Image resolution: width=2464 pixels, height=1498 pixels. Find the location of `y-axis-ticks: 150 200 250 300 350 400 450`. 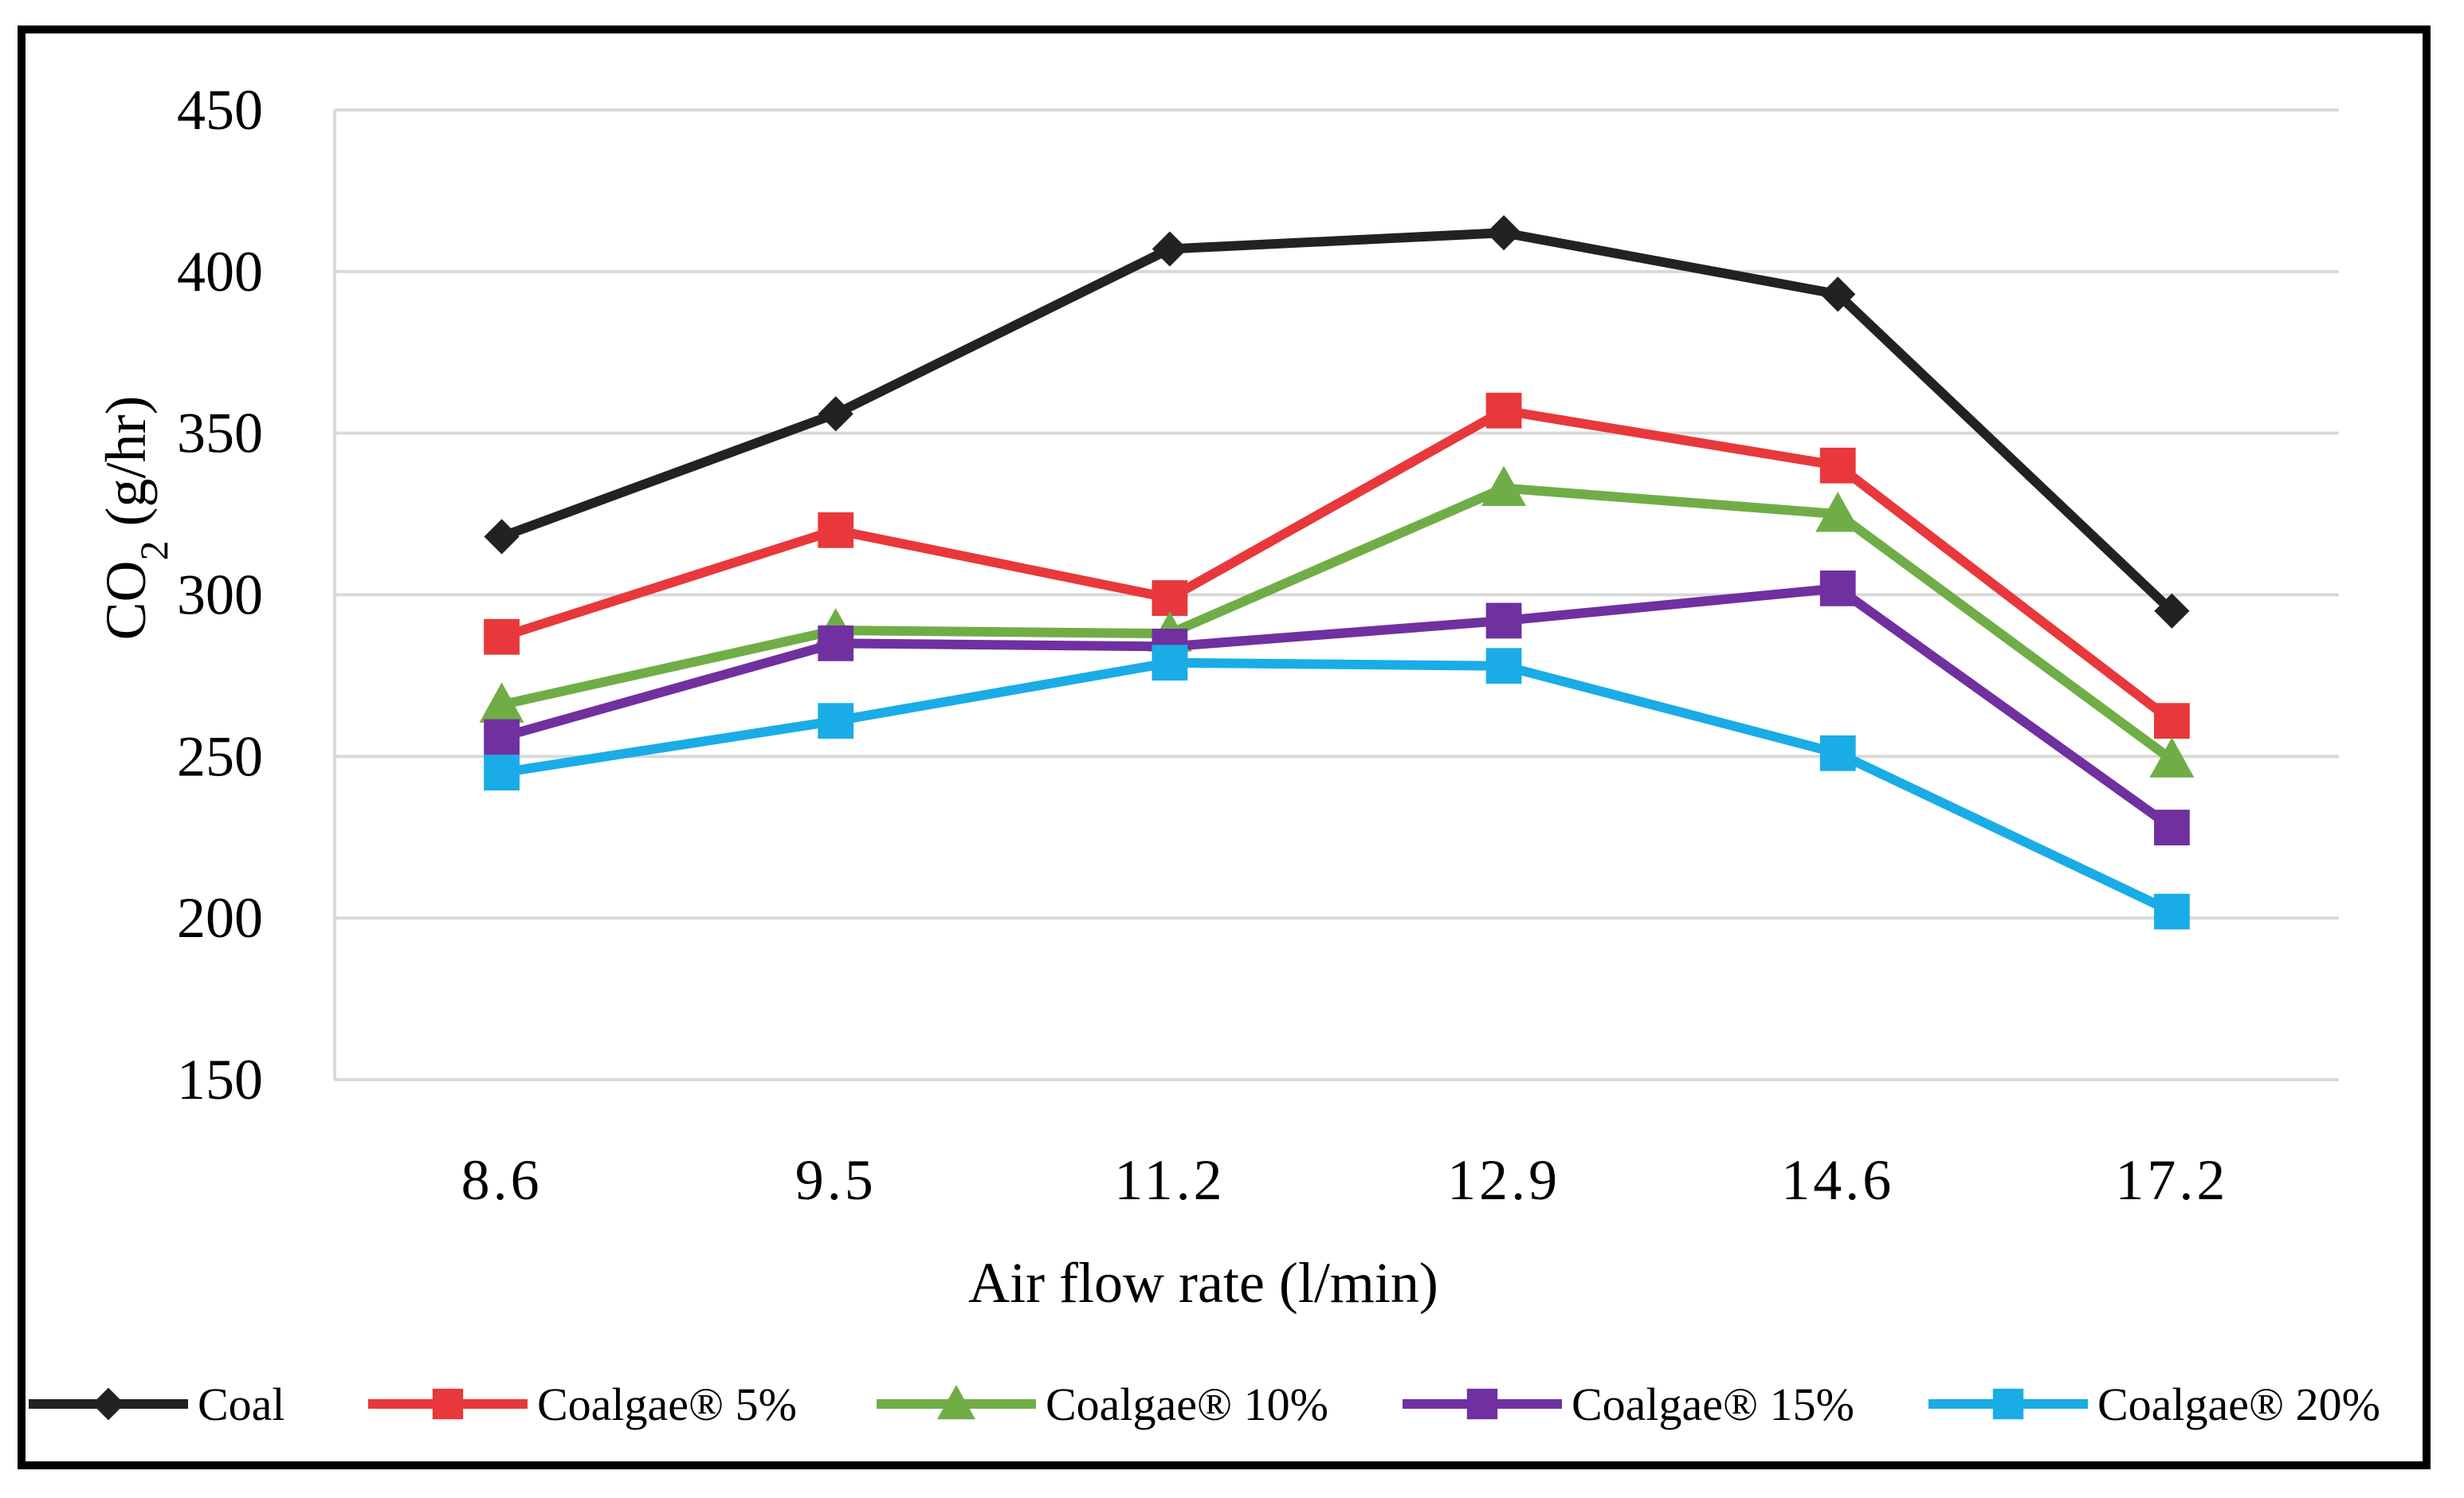

y-axis-ticks: 150 200 250 300 350 400 450 is located at coordinates (220, 595).